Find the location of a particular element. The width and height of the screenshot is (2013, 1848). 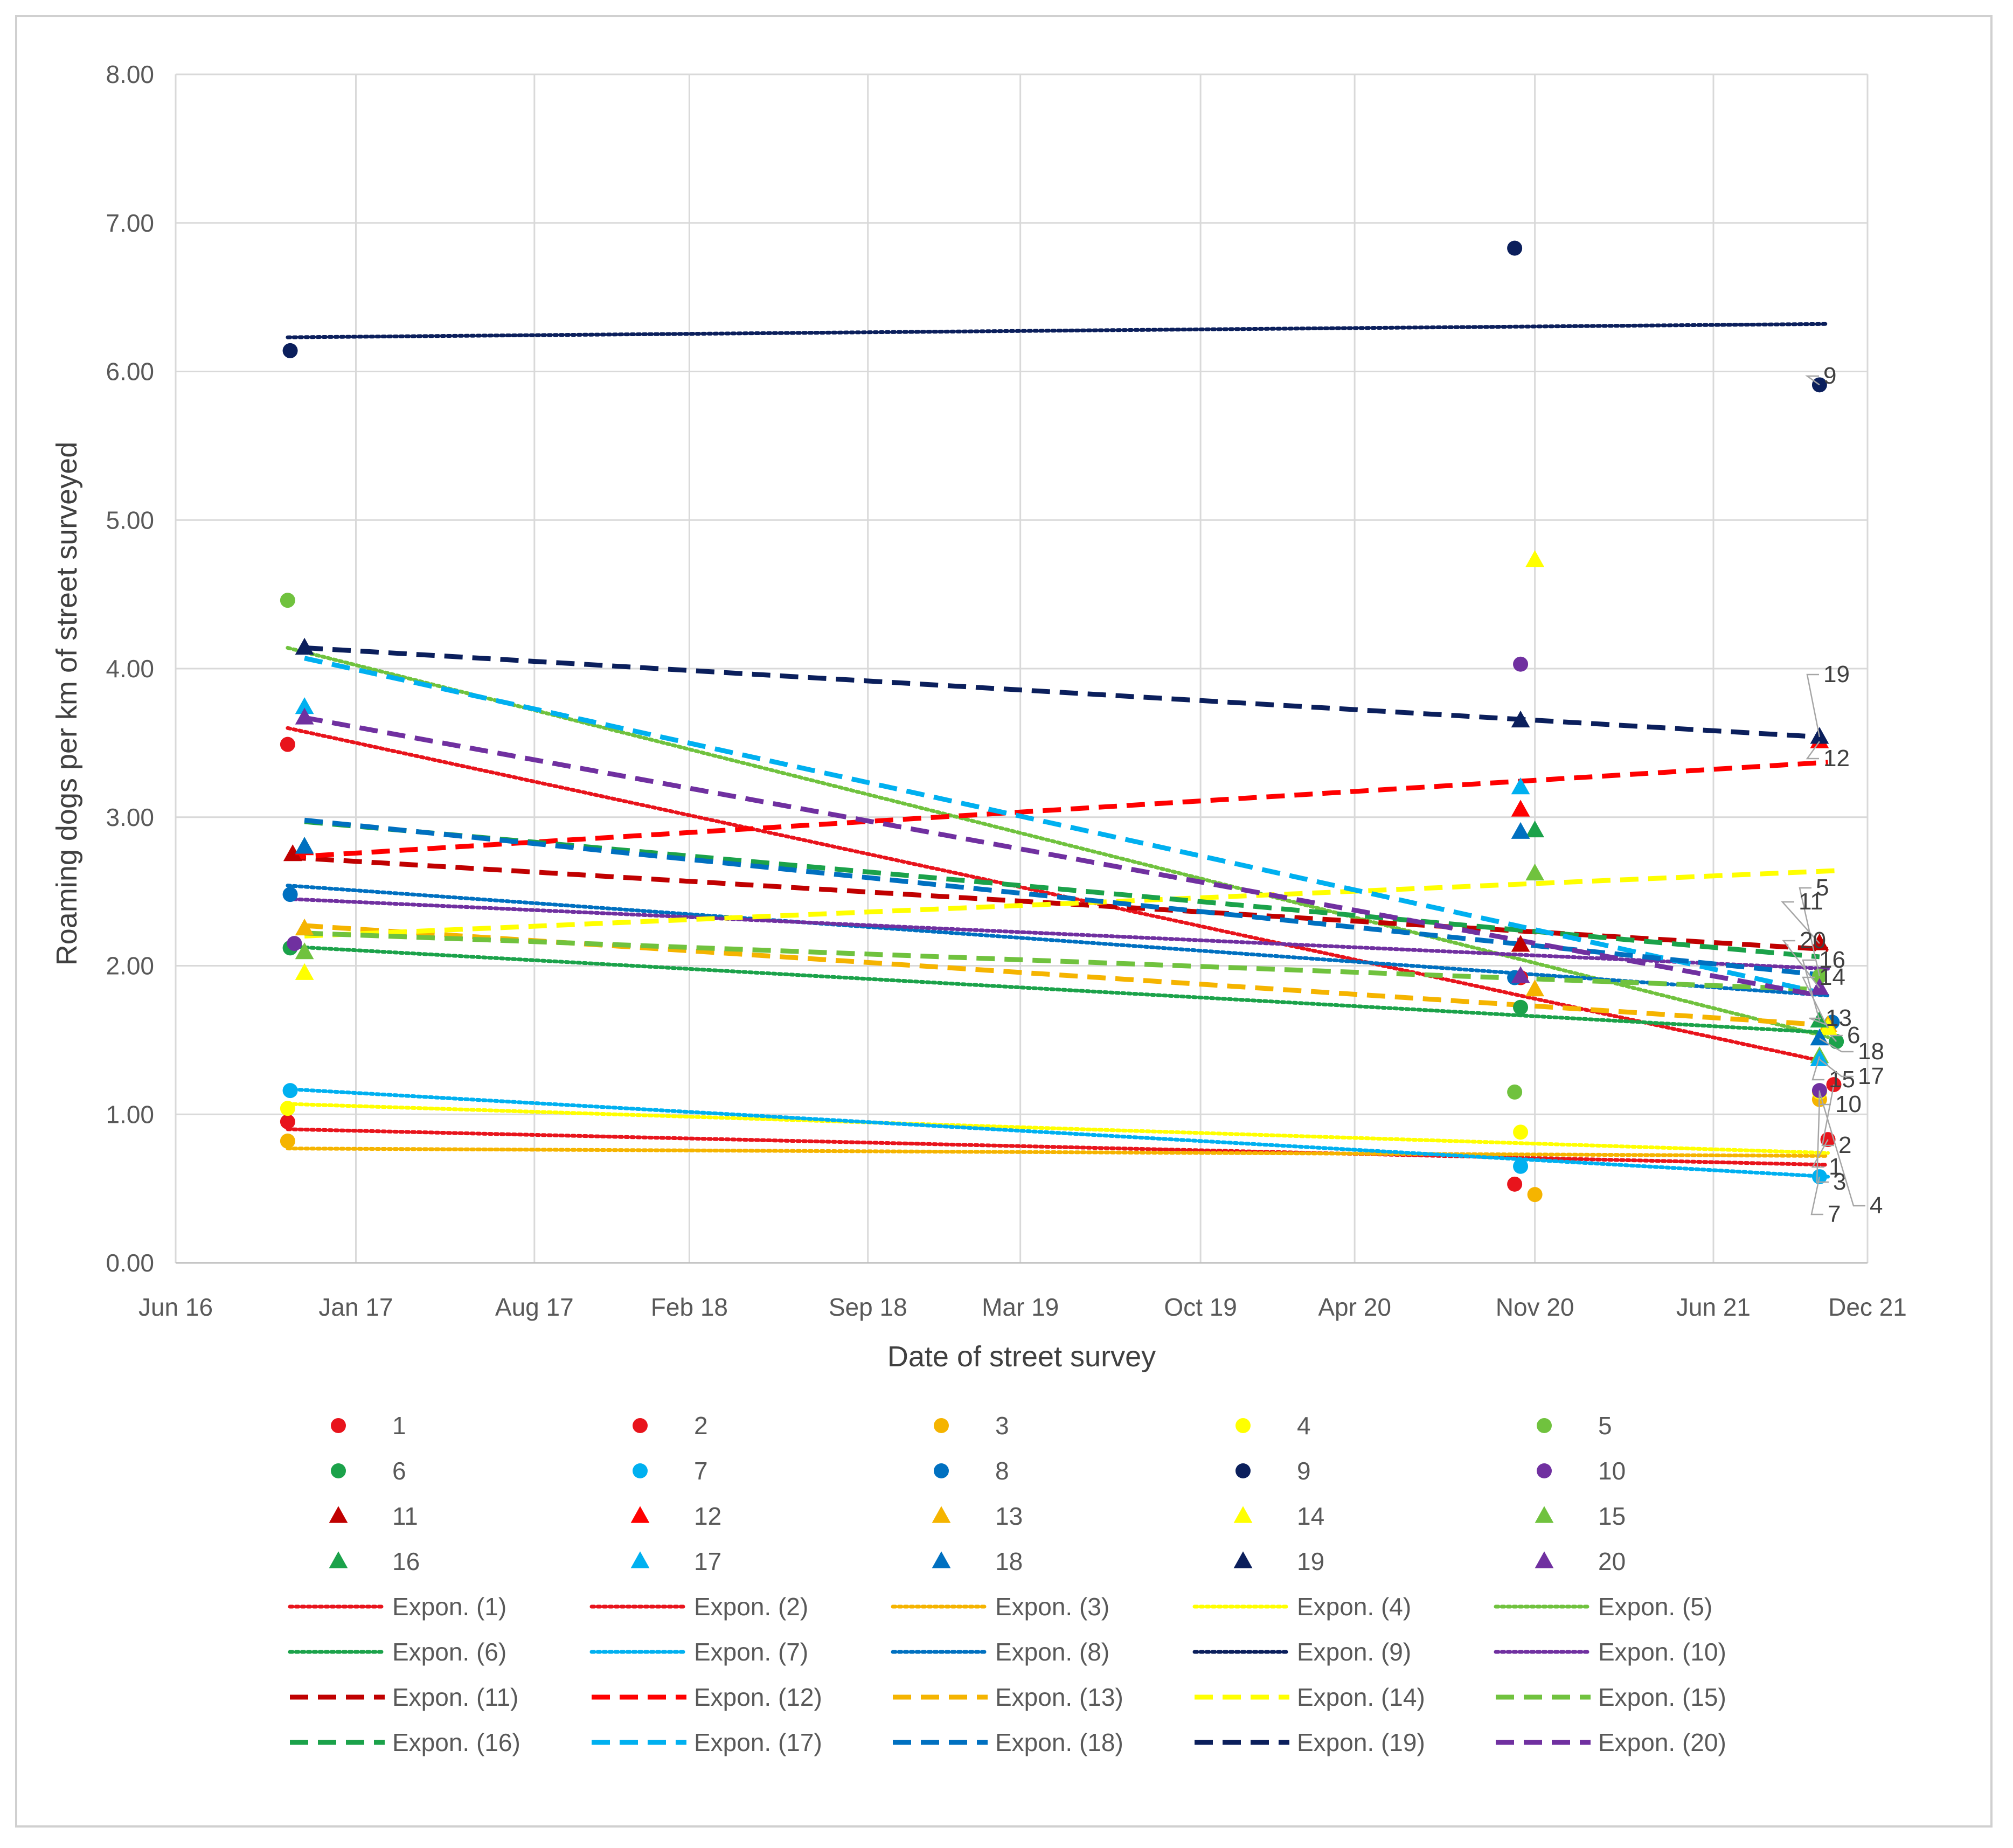

legend-label-2: 2 is located at coordinates (701, 1426).